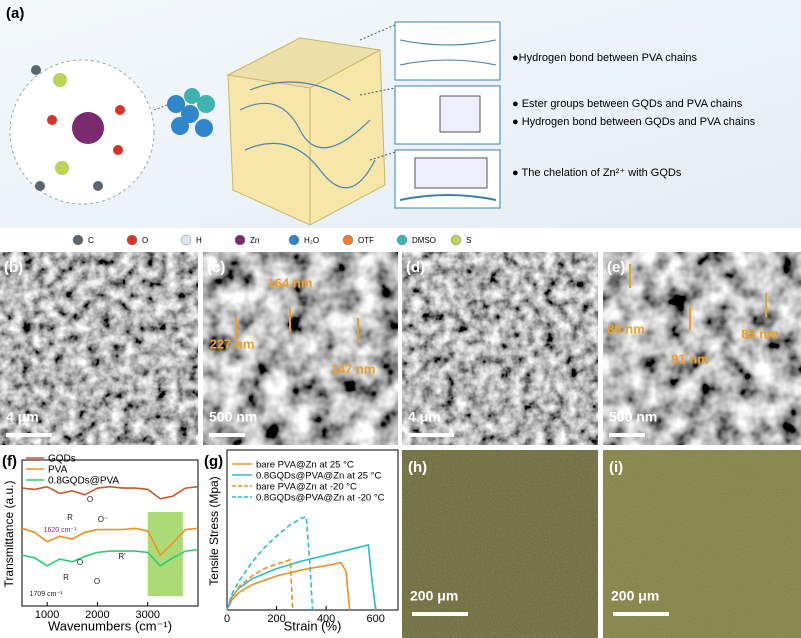 This screenshot has width=801, height=638. Describe the element at coordinates (616, 467) in the screenshot. I see `panel-label: (i)` at that location.